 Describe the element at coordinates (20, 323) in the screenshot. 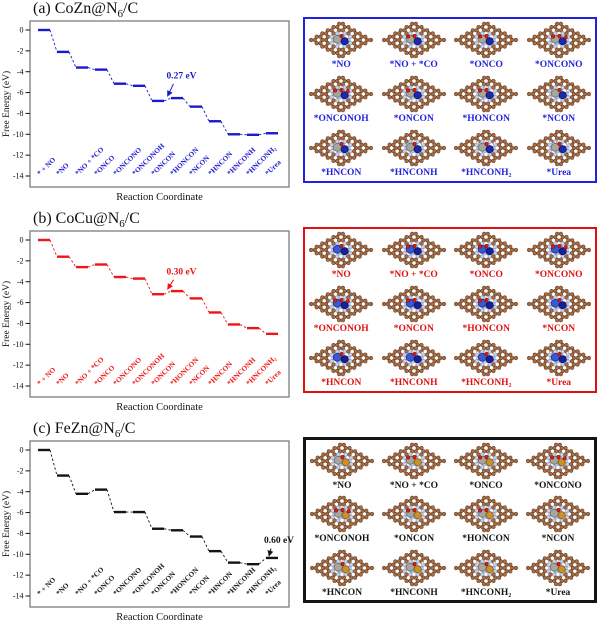

I see `y-tick-label: -8` at that location.